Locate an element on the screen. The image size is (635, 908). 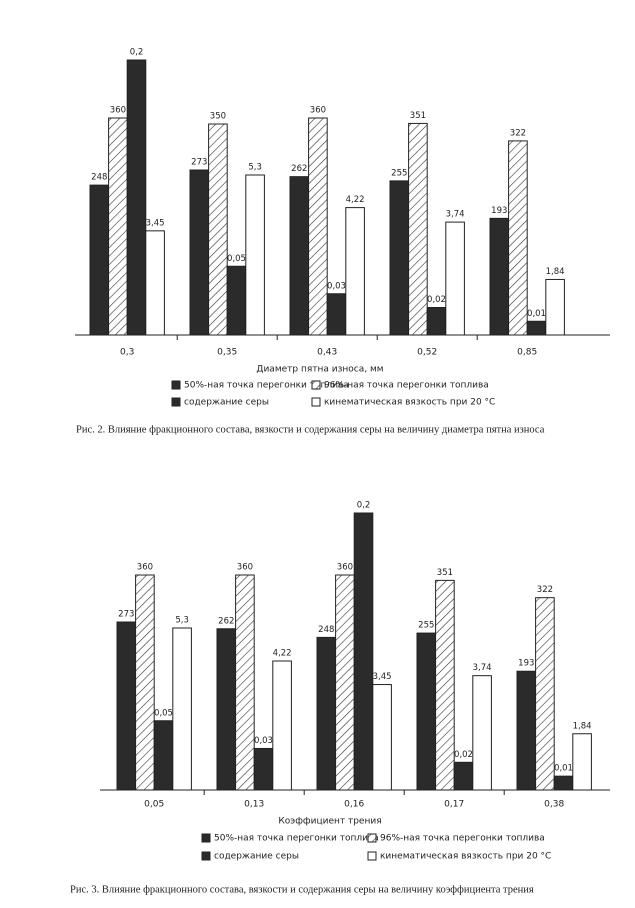
x-tick-label: 0,3 is located at coordinates (127, 353).